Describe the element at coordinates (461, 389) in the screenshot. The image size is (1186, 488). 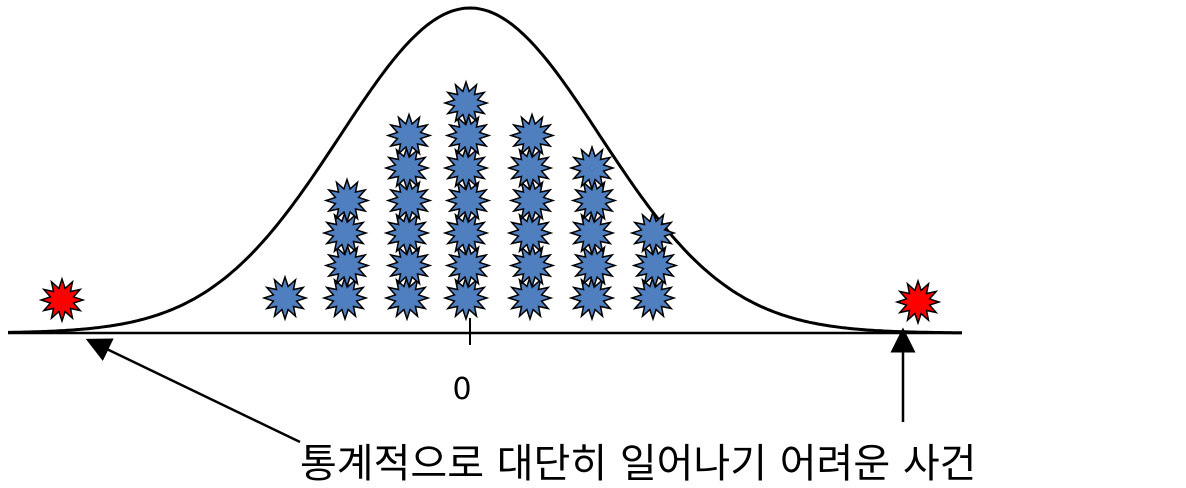
I see `center-label: 0` at that location.